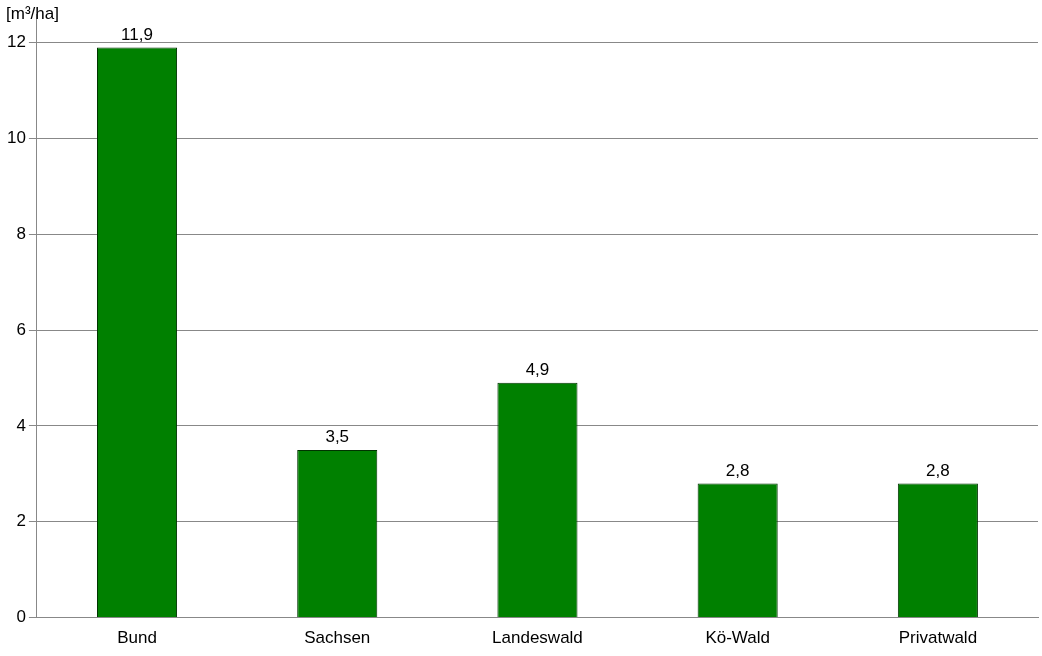 The height and width of the screenshot is (656, 1042). I want to click on x-tick-label: Privatwald, so click(938, 638).